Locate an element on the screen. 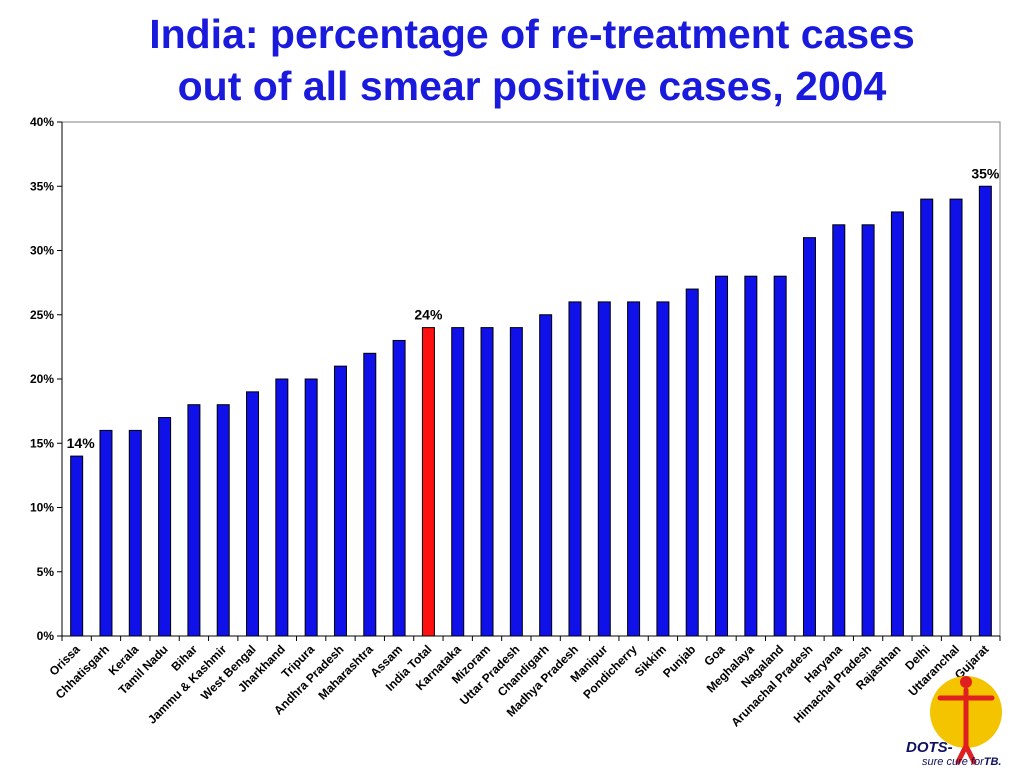 Image resolution: width=1024 pixels, height=768 pixels. bar-chhatisgarh is located at coordinates (106, 533).